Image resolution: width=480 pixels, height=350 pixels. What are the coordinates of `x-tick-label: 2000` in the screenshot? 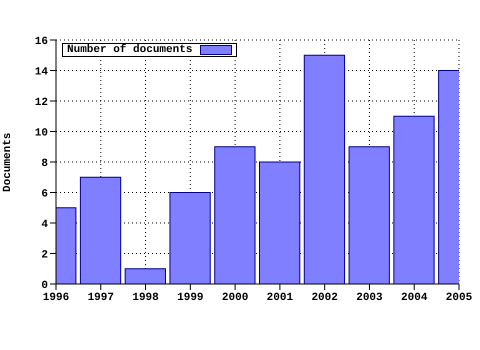 It's located at (235, 298).